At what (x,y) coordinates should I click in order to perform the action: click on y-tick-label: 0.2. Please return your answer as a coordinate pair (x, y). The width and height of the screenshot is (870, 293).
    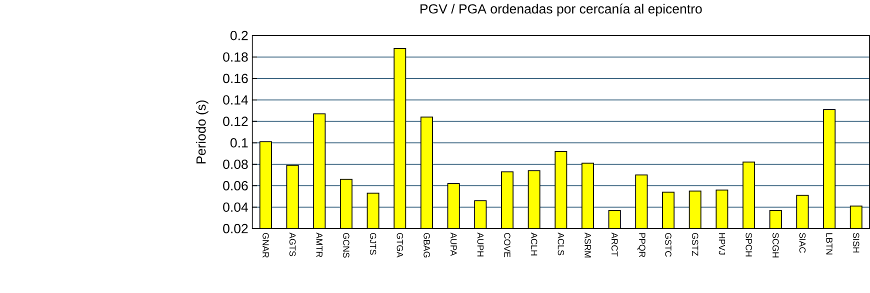
    Looking at the image, I should click on (239, 35).